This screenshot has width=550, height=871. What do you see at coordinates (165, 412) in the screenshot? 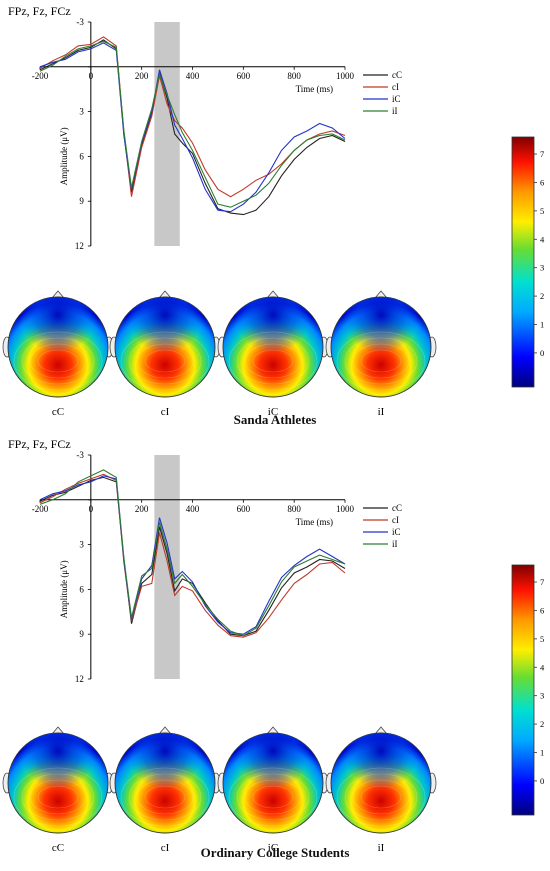
I see `topomap-label: cI` at bounding box center [165, 412].